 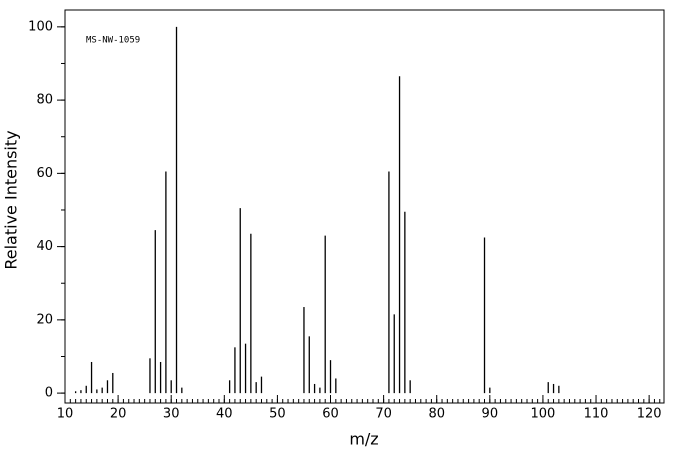 What do you see at coordinates (436, 414) in the screenshot?
I see `x-tick-label: 80` at bounding box center [436, 414].